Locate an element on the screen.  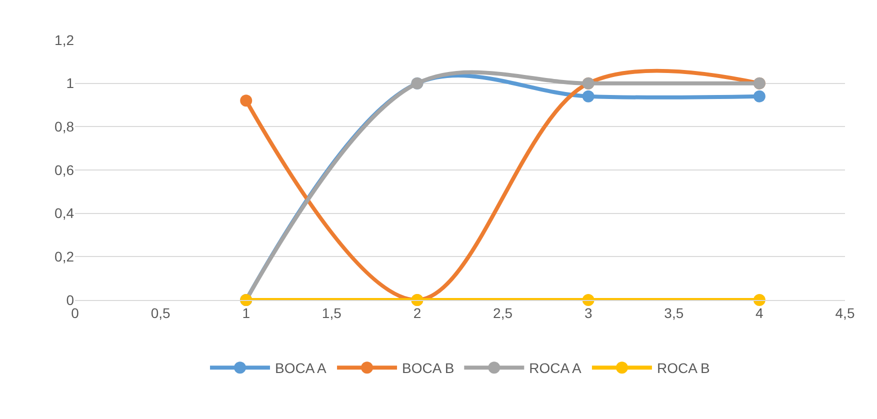
x-tick-label: 4 is located at coordinates (760, 312).